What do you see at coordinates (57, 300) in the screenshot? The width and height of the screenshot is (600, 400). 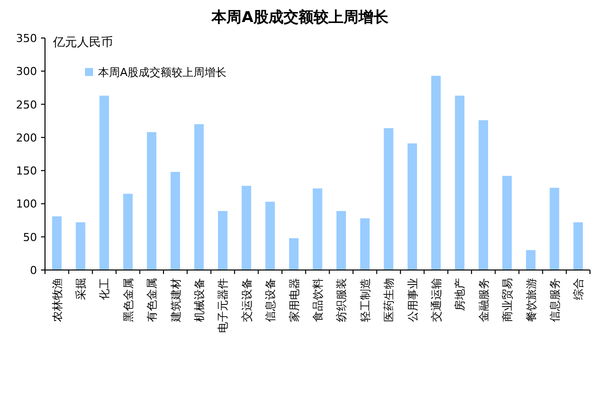 I see `x-tick-label: 农林牧渔` at bounding box center [57, 300].